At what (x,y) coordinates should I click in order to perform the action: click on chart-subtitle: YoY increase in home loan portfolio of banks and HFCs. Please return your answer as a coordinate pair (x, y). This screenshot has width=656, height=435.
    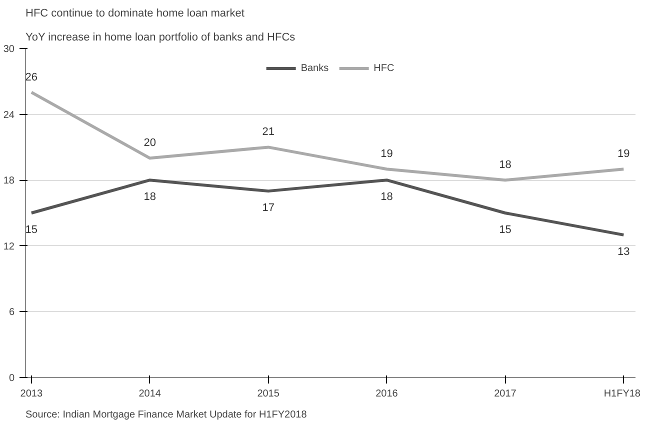
    Looking at the image, I should click on (161, 38).